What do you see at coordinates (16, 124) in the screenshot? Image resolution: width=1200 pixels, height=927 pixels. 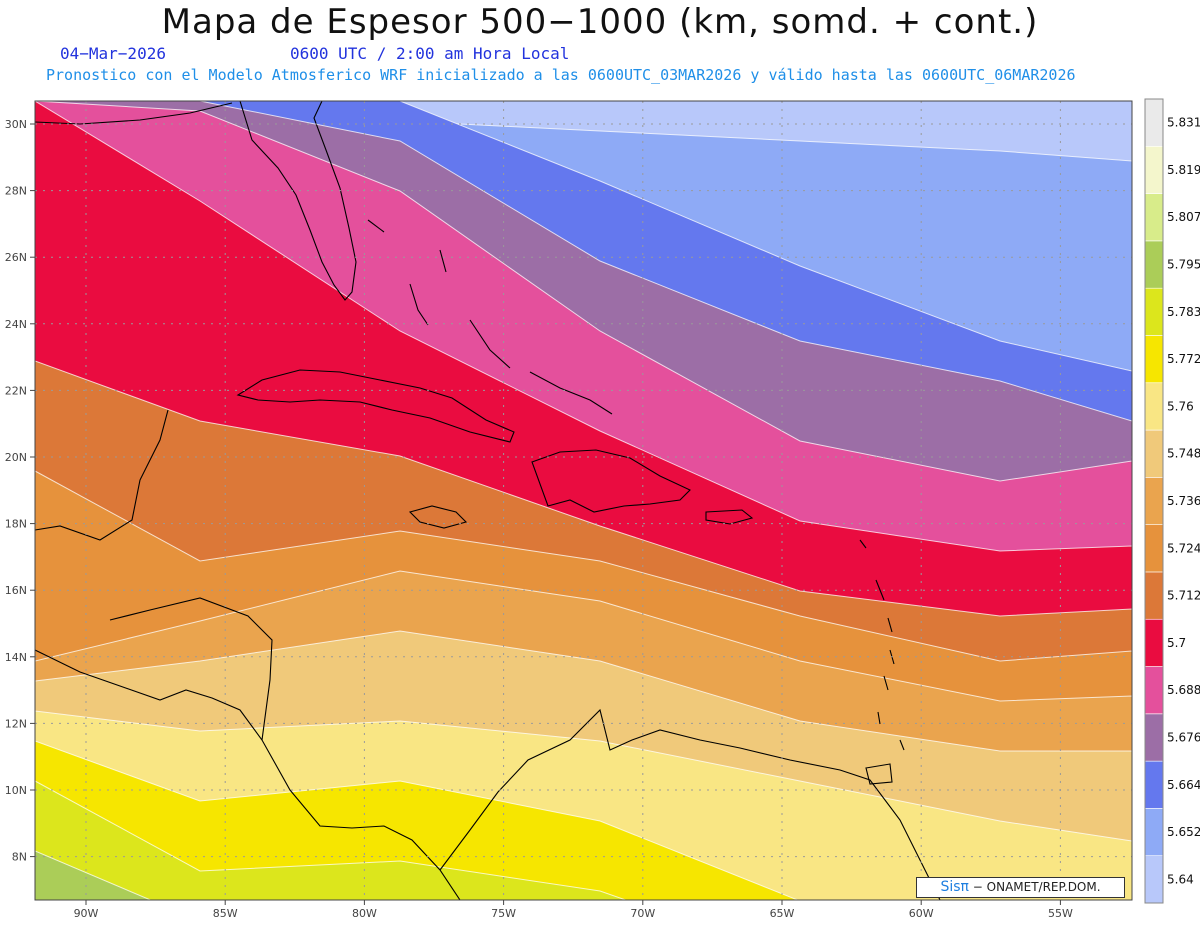 I see `lat-label: 30N` at bounding box center [16, 124].